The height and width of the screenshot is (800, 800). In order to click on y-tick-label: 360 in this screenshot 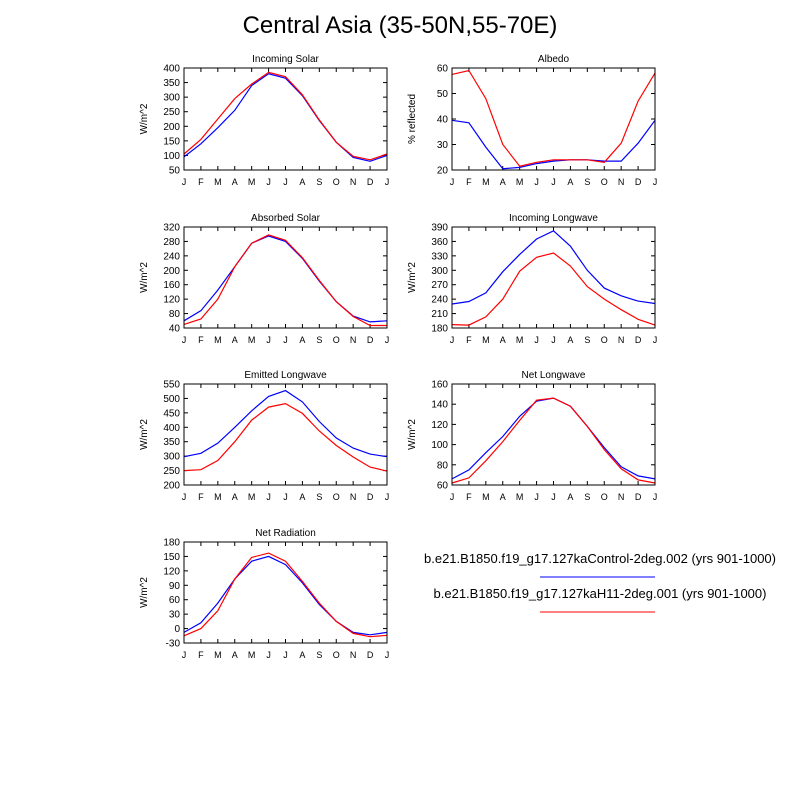, I will do `click(439, 242)`.